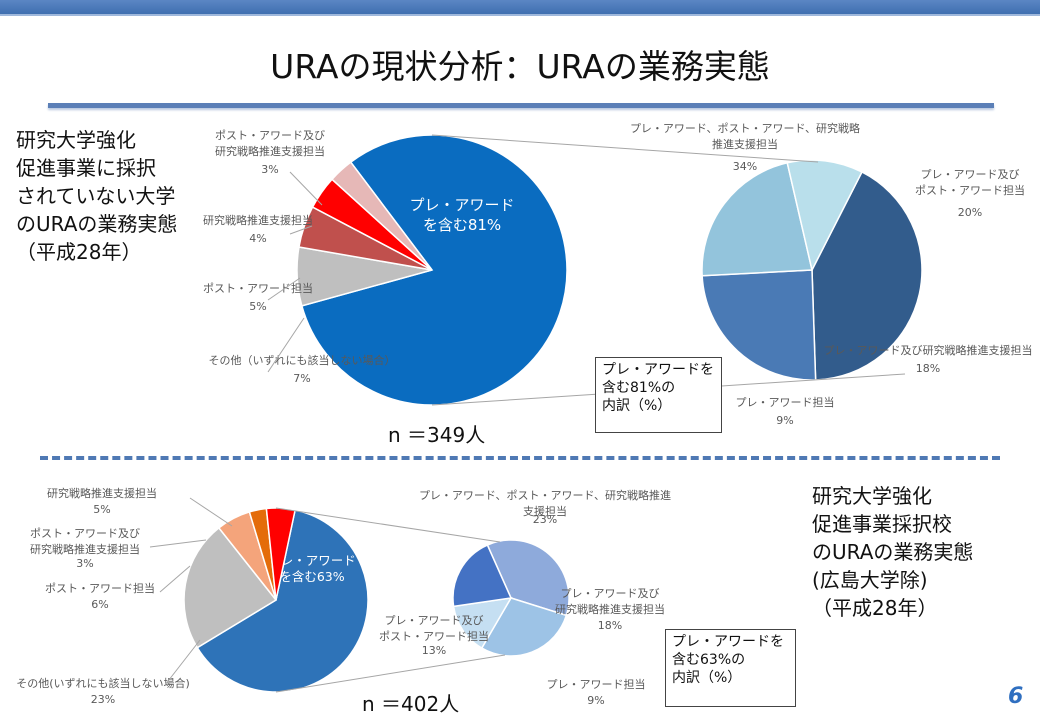 The width and height of the screenshot is (1040, 720). Describe the element at coordinates (928, 368) in the screenshot. I see `top_breakdown-pct-2: 18%` at that location.